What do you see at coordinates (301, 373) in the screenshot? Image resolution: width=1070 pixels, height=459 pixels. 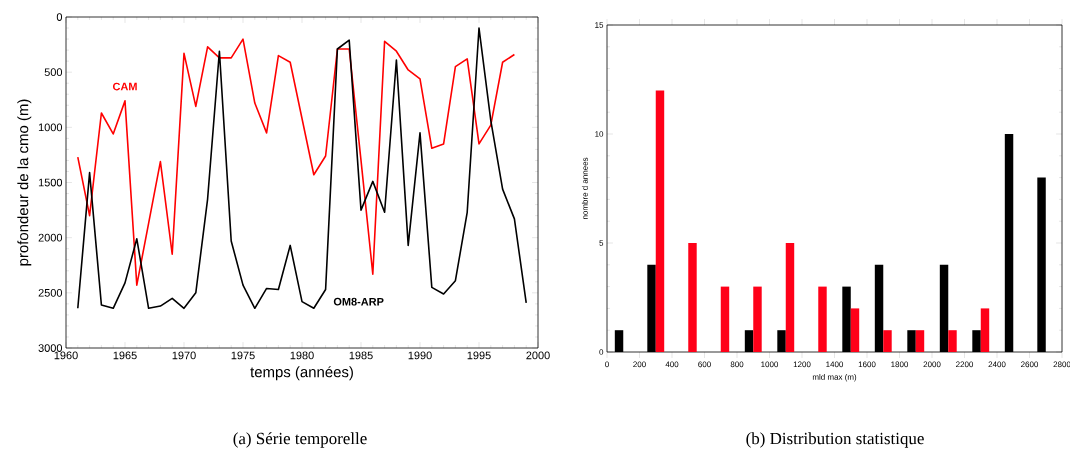 I see `x-axis-title: temps (années)` at bounding box center [301, 373].